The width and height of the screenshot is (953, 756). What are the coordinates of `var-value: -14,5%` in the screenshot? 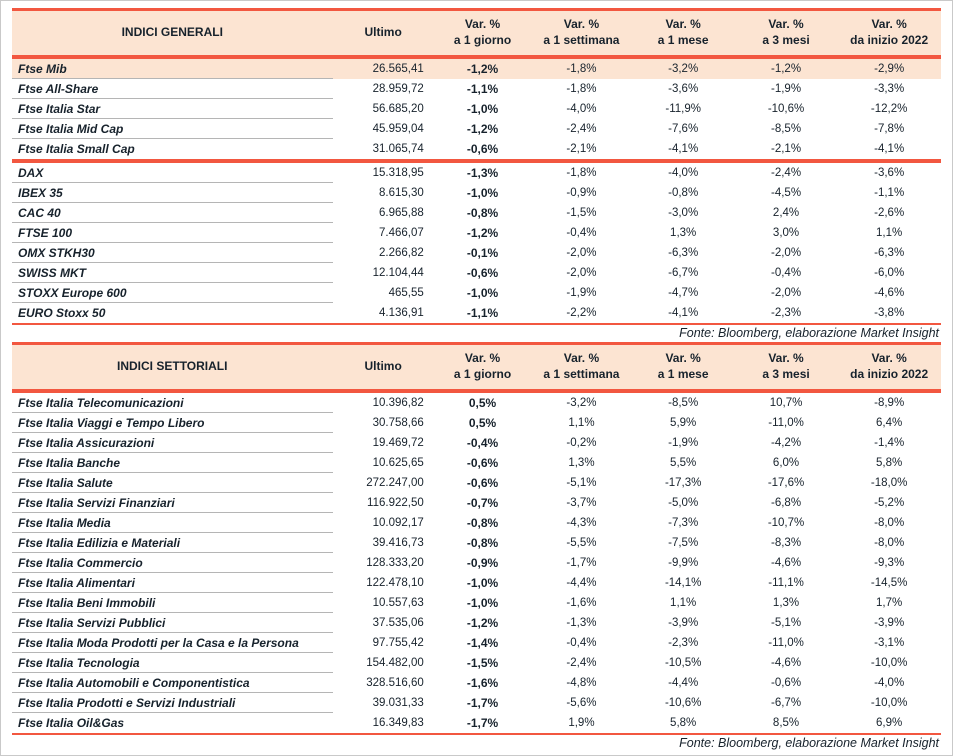 It's located at (889, 583).